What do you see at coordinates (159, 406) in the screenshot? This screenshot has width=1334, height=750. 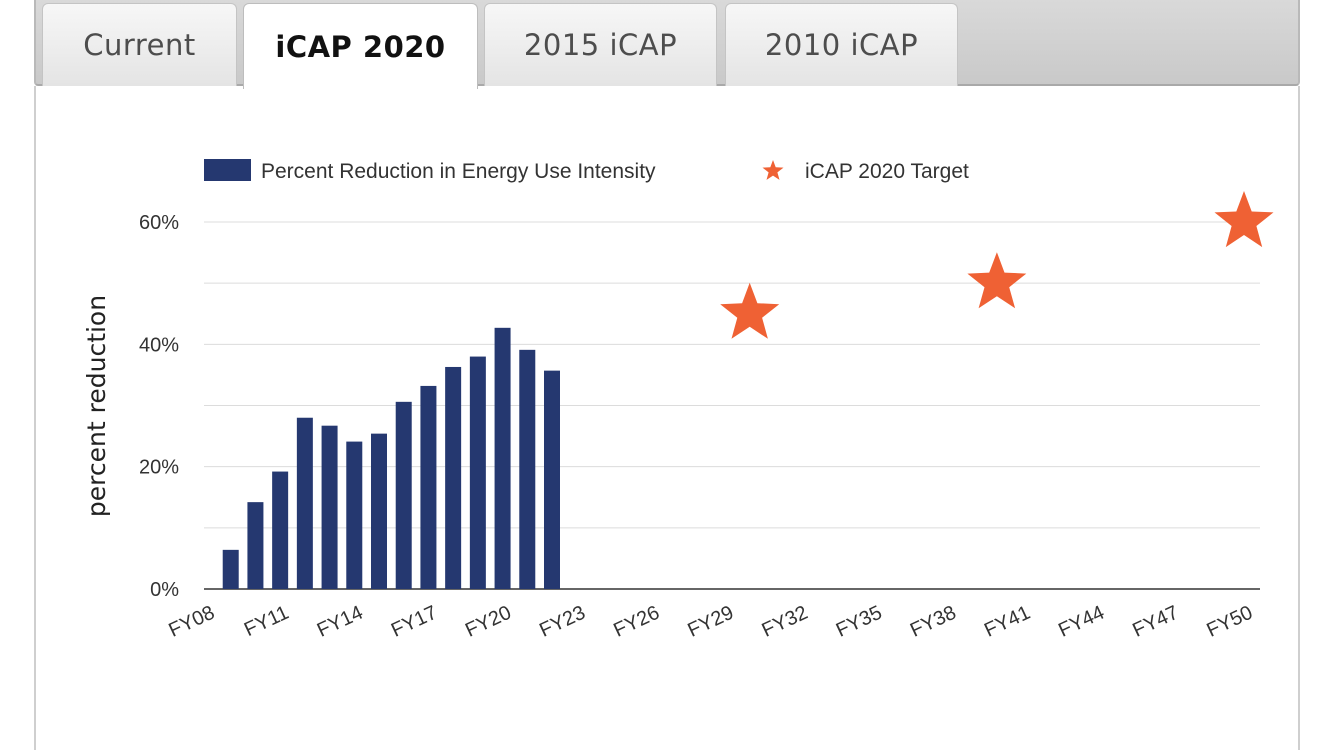 I see `y-tick-labels: 0% 20% 40% 60%` at bounding box center [159, 406].